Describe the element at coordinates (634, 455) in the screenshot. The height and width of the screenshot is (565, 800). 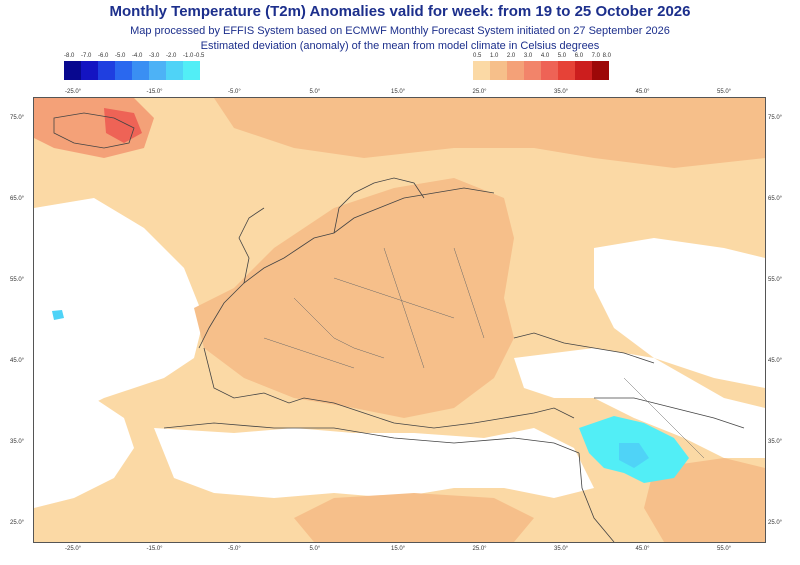
I see `cold-anomaly-zone-mideast-core` at that location.